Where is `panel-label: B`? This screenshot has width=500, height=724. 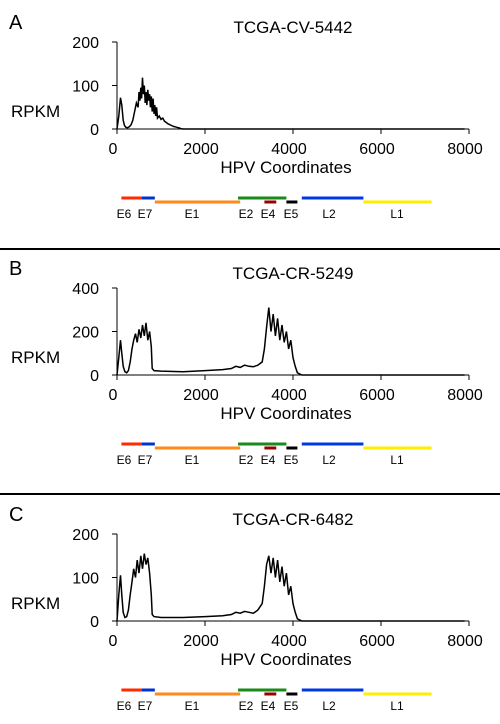
panel-label: B is located at coordinates (15, 269).